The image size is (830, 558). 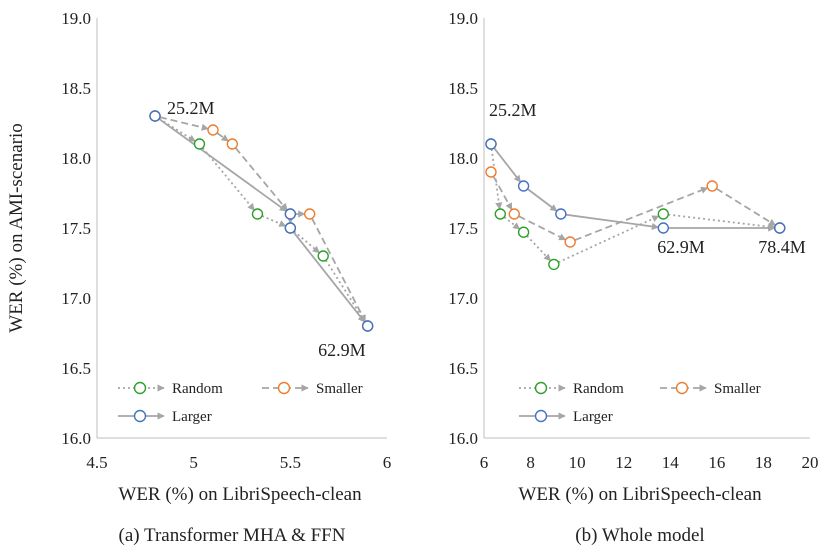 I want to click on x-tick-label: 18, so click(x=763, y=462).